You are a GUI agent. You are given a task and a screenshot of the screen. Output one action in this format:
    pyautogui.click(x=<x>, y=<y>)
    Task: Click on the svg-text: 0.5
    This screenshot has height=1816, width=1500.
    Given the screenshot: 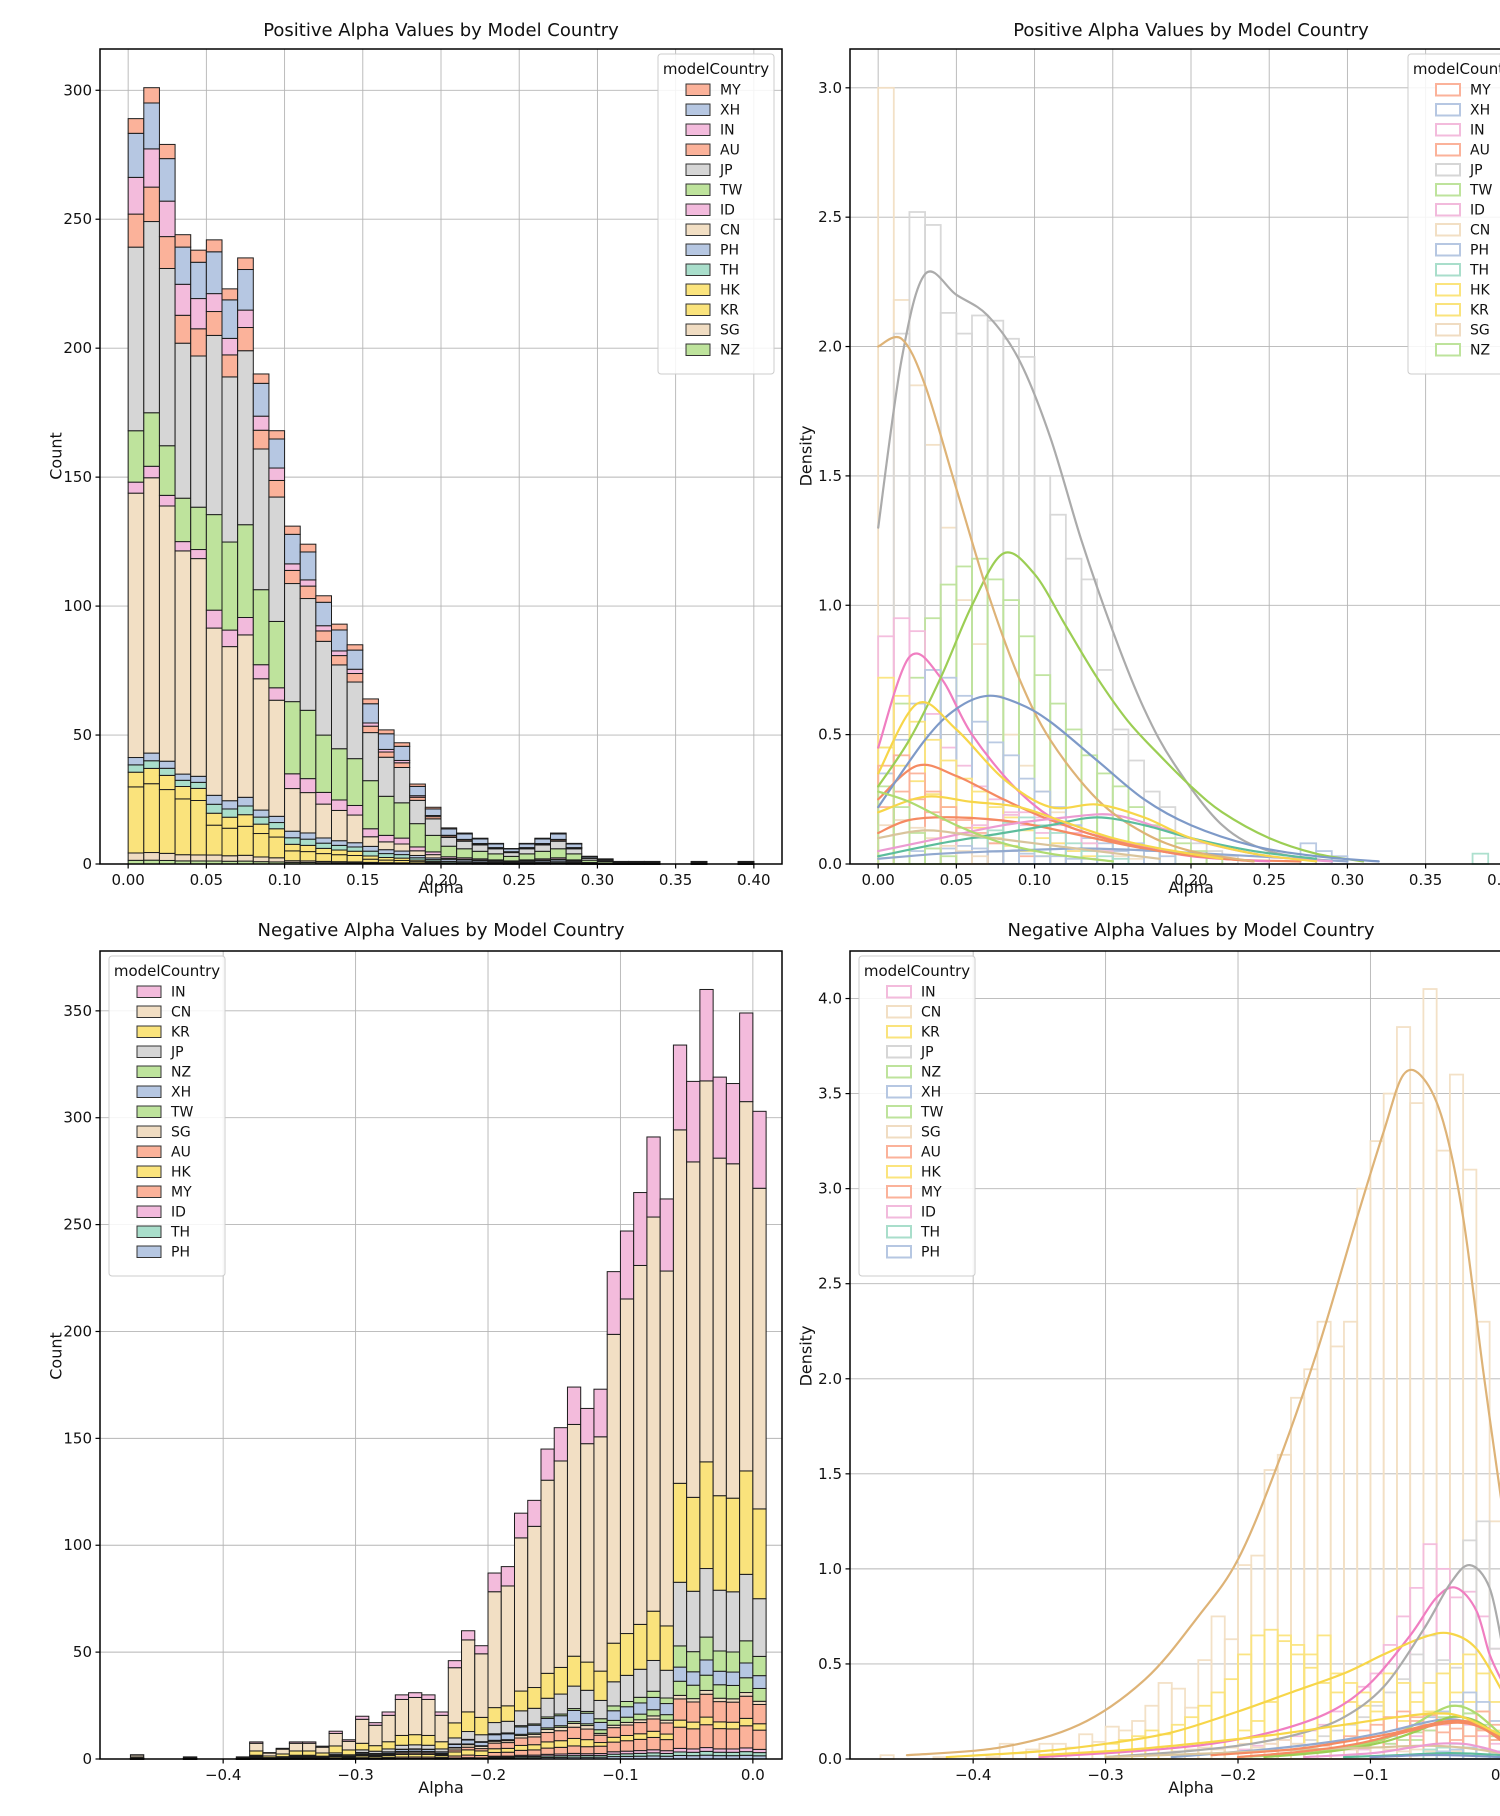 What is the action you would take?
    pyautogui.click(x=830, y=735)
    